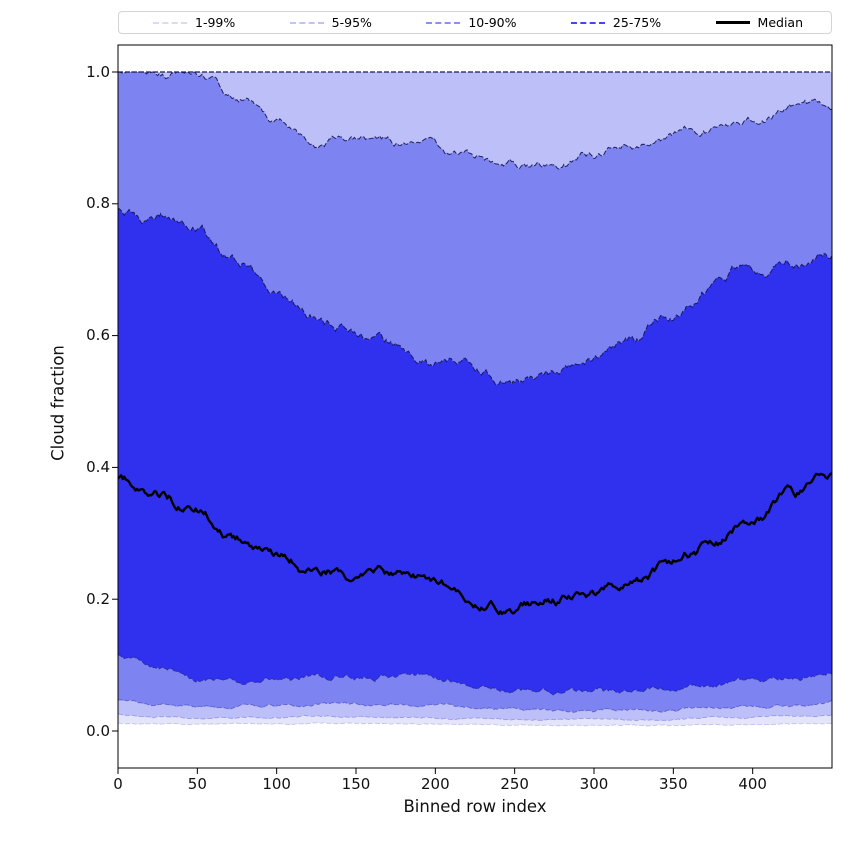  I want to click on percentile-line-p10, so click(475, 706).